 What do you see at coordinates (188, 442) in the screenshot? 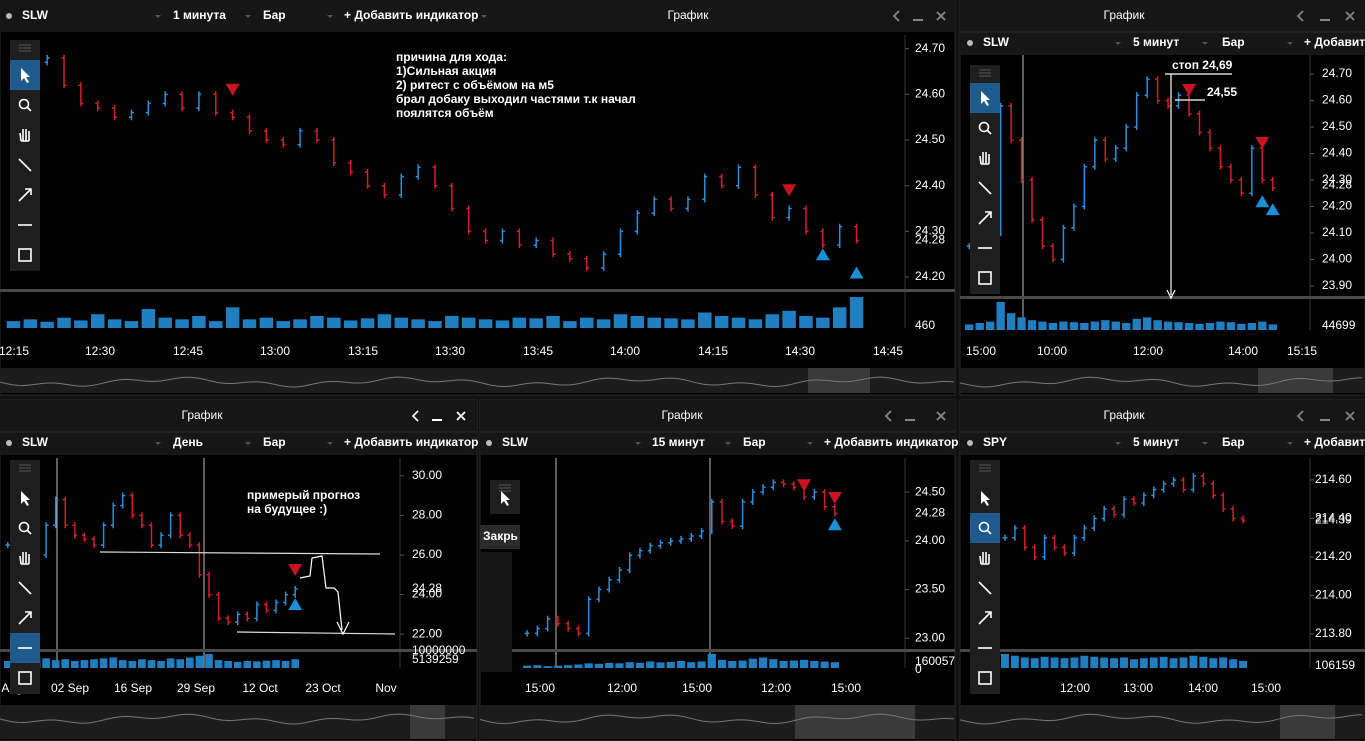
I see `toolbar-timeframe: День` at bounding box center [188, 442].